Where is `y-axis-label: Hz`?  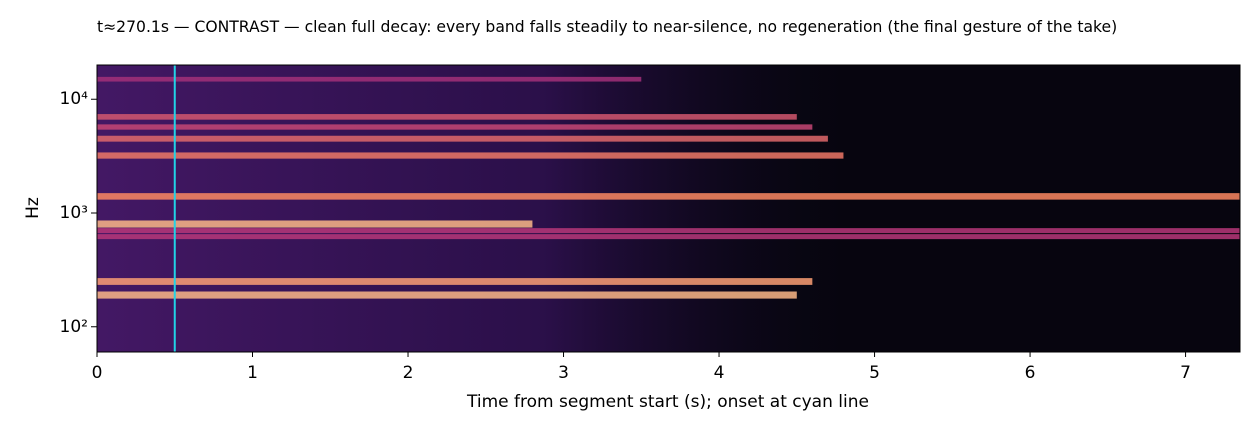 y-axis-label: Hz is located at coordinates (33, 208).